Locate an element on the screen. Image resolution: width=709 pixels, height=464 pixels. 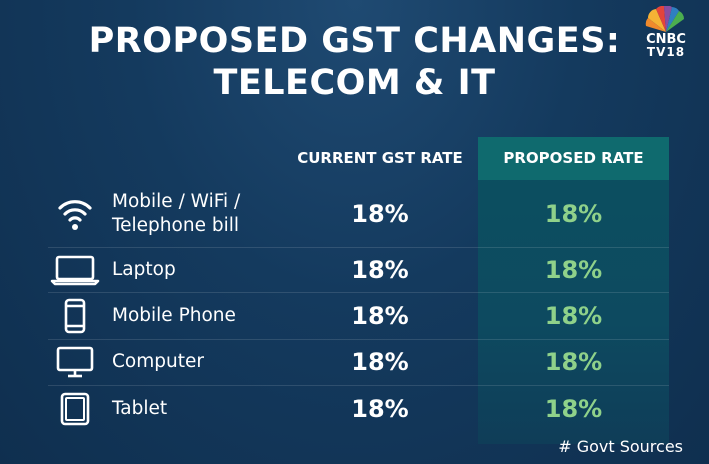
logo-text-tv18: TV18 is located at coordinates (666, 52).